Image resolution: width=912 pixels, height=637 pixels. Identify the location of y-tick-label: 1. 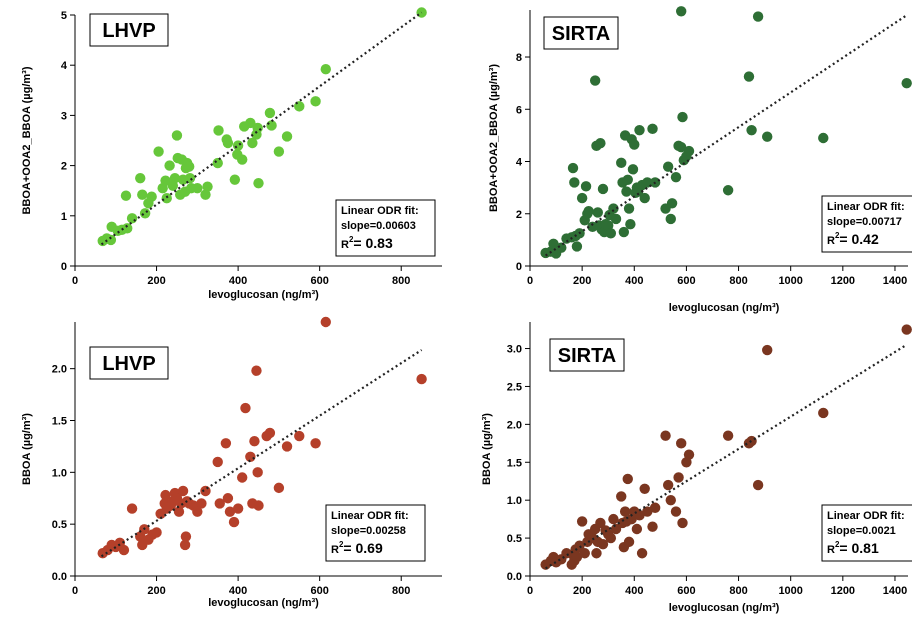
(64, 217).